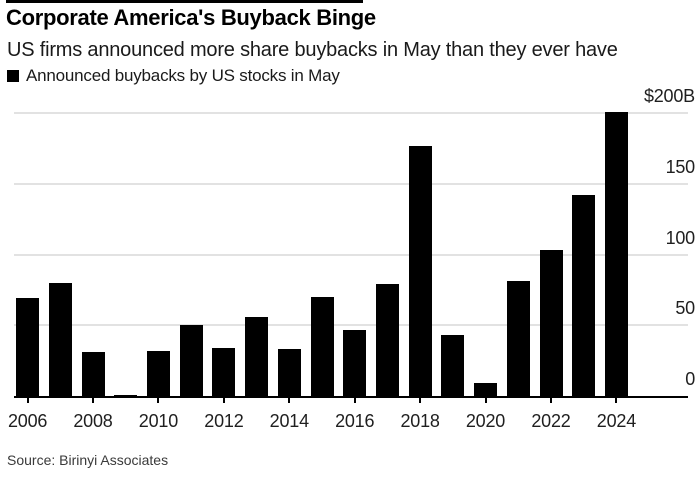 The height and width of the screenshot is (481, 700). Describe the element at coordinates (354, 400) in the screenshot. I see `x-tick-2016` at that location.